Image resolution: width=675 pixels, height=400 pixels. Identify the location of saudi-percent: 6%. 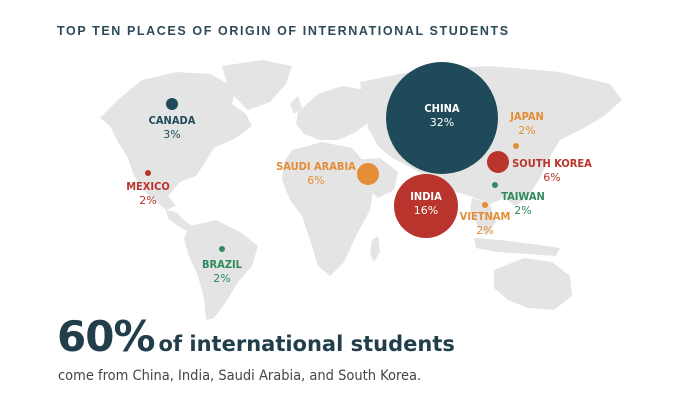
(315, 180).